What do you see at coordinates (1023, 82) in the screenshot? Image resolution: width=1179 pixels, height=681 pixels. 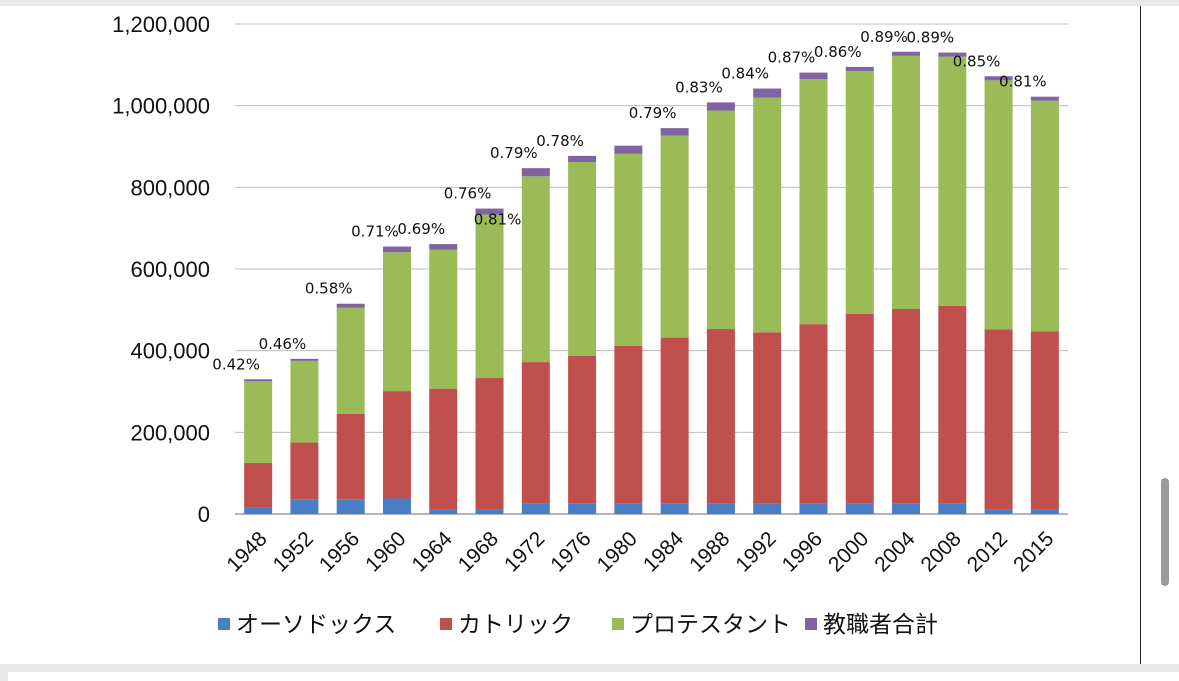 I see `data-label: 0.81%` at bounding box center [1023, 82].